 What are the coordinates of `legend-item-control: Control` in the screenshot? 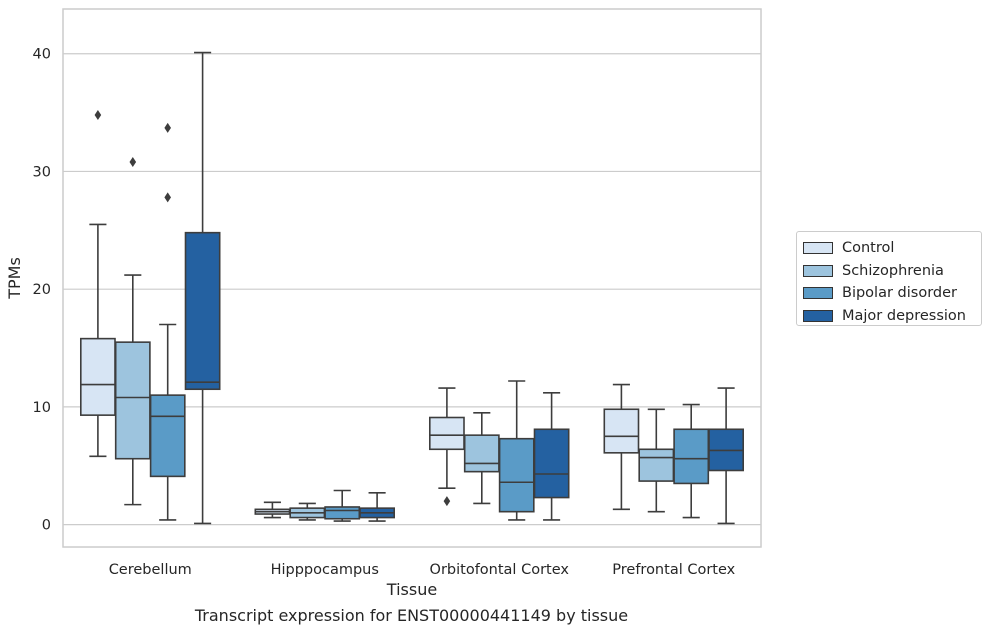 It's located at (892, 248).